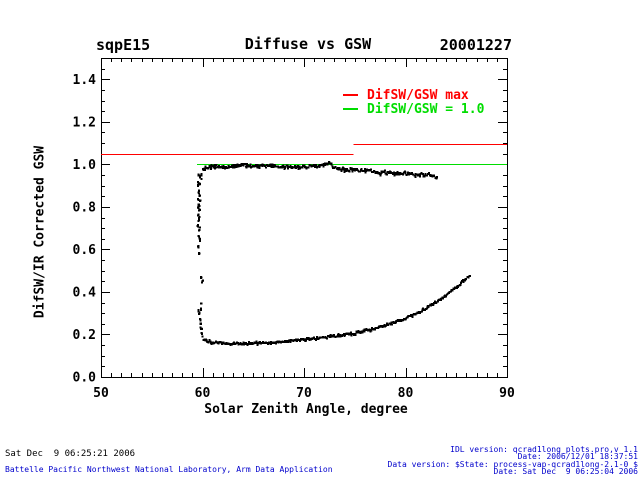 This screenshot has height=480, width=640. Describe the element at coordinates (426, 109) in the screenshot. I see `legend-unity-label: DifSW/GSW = 1.0` at that location.